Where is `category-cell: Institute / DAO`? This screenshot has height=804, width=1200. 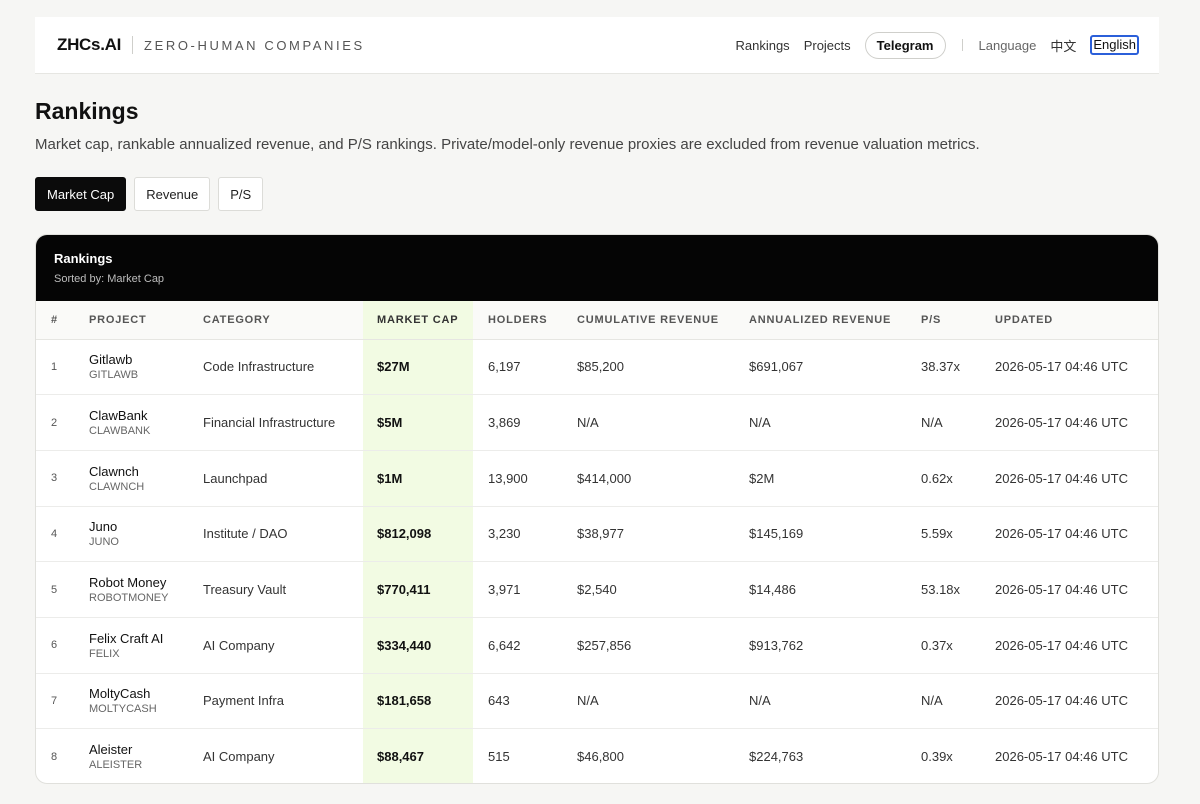
category-cell: Institute / DAO is located at coordinates (283, 534).